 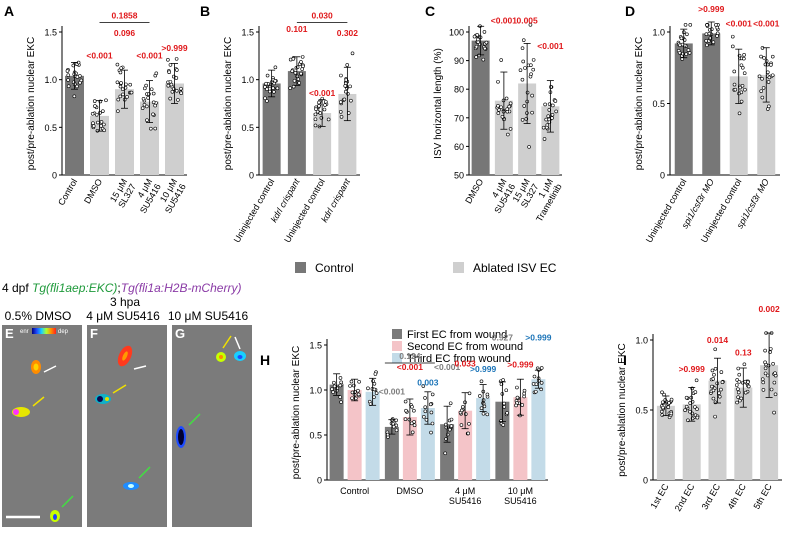 I want to click on p-value-label: >0.999, so click(x=483, y=369).